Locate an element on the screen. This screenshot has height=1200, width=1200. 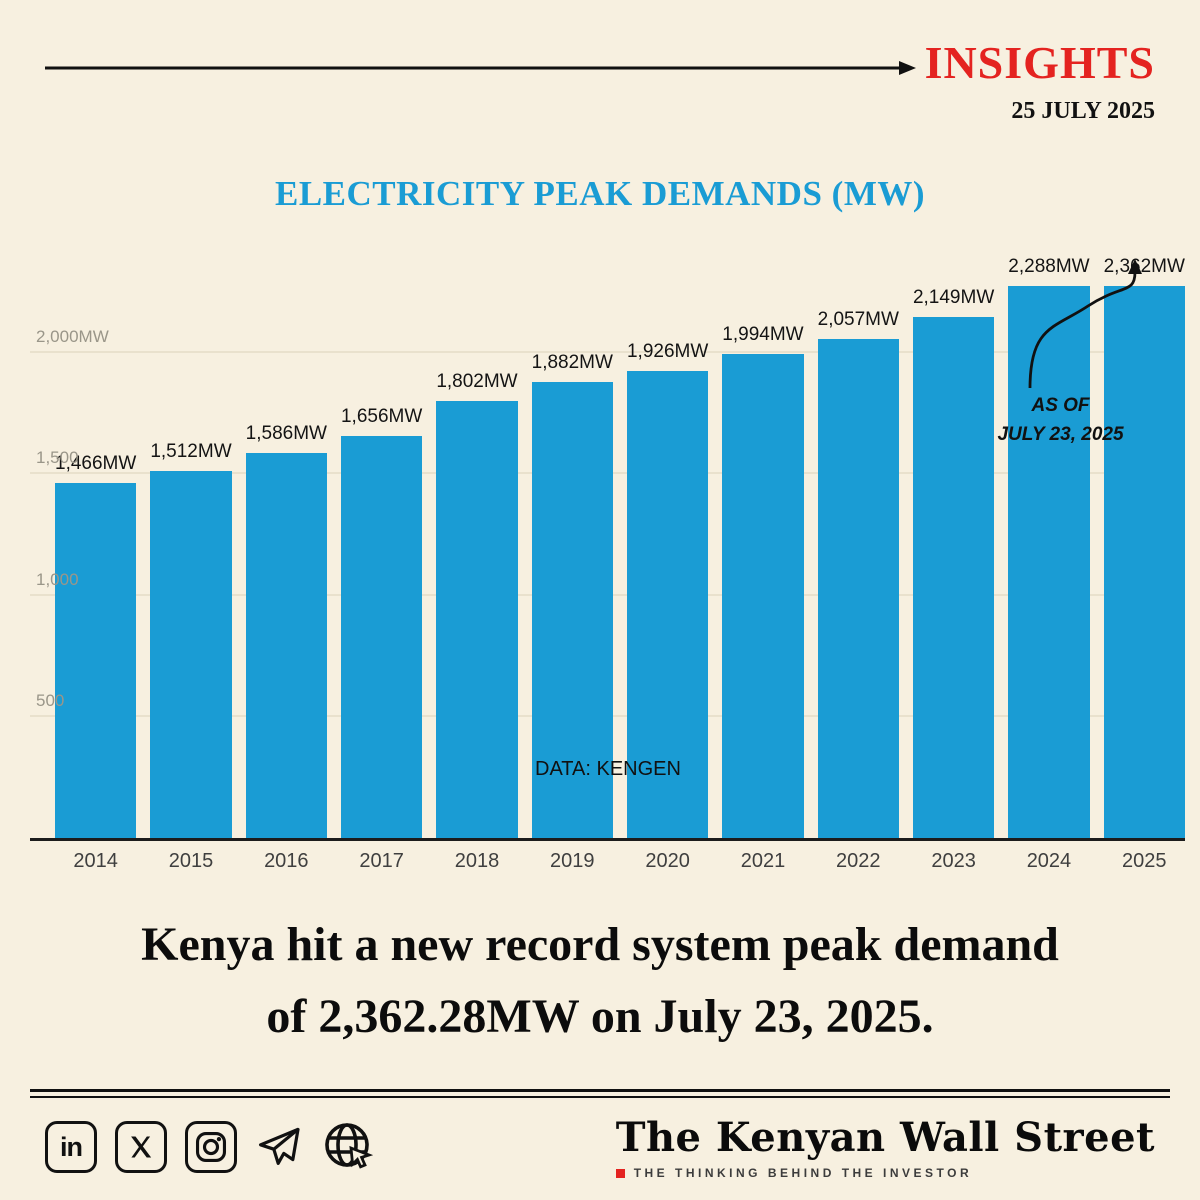
bar-column: 1,512MW is located at coordinates (191, 547).